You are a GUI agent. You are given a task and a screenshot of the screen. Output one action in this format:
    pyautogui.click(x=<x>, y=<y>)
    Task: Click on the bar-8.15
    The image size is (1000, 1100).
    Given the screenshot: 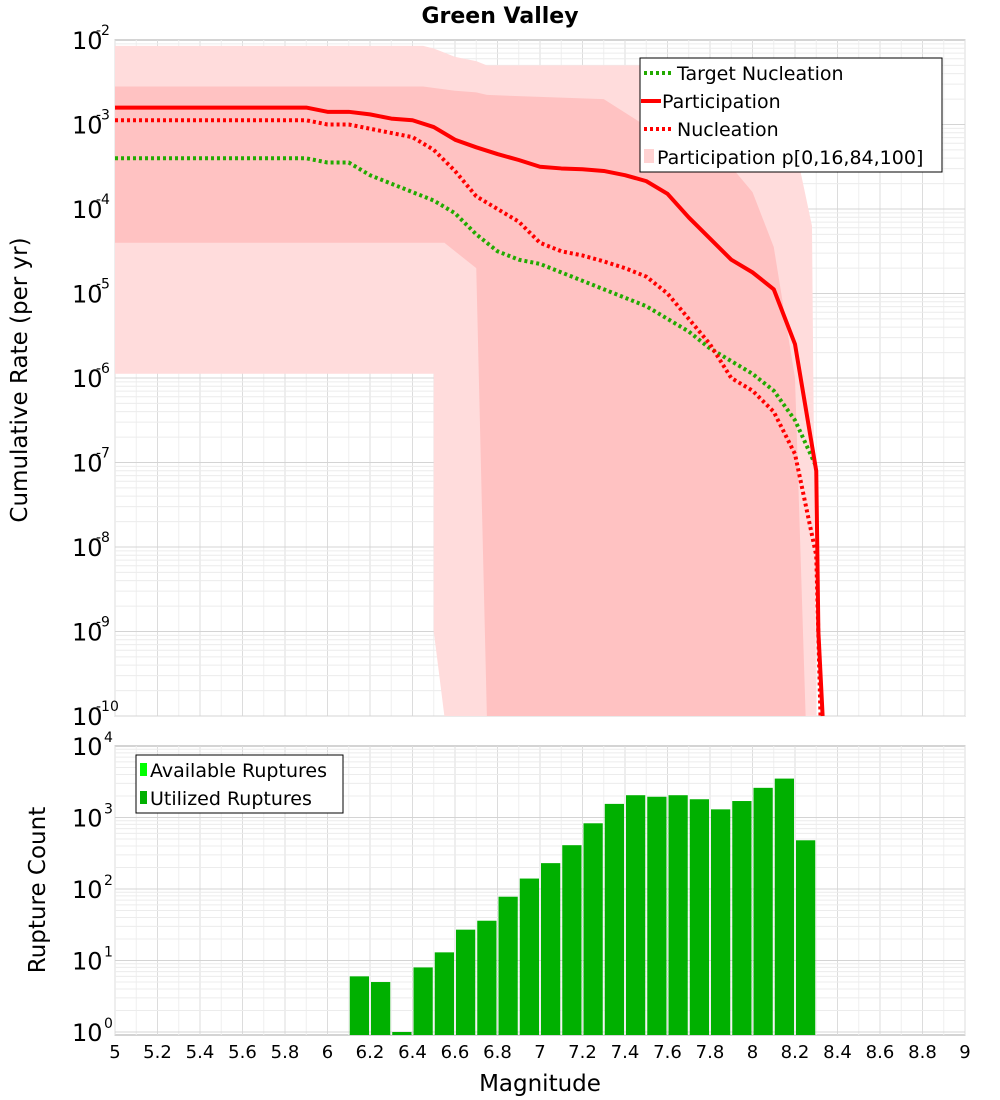 What is the action you would take?
    pyautogui.click(x=784, y=906)
    